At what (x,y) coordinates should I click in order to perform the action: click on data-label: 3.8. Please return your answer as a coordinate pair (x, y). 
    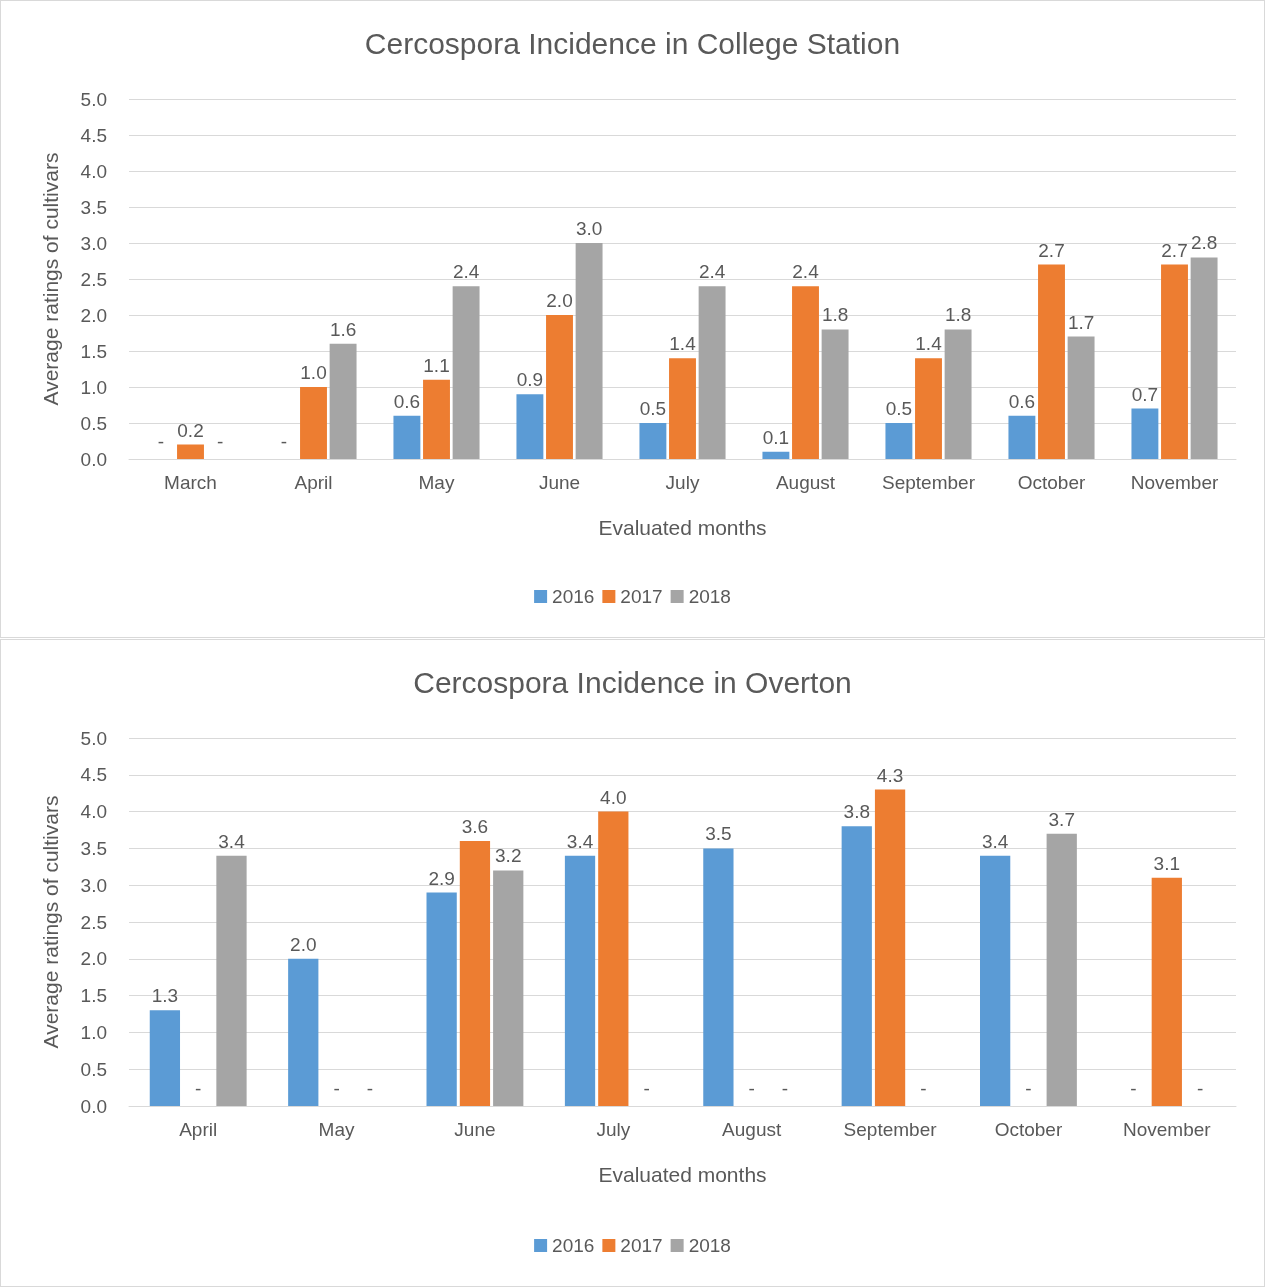
    Looking at the image, I should click on (856, 812).